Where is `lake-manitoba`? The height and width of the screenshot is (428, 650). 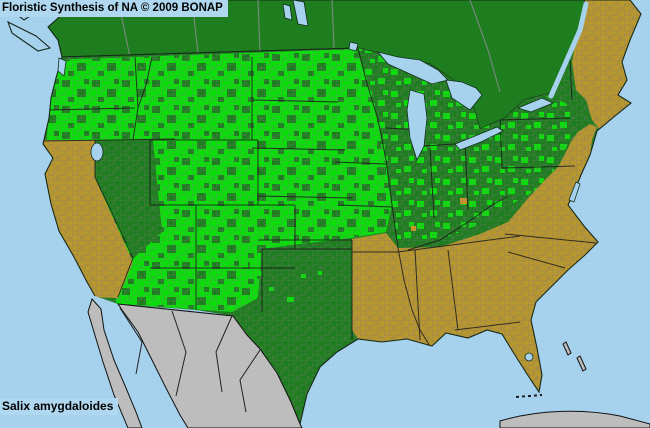 lake-manitoba is located at coordinates (287, 12).